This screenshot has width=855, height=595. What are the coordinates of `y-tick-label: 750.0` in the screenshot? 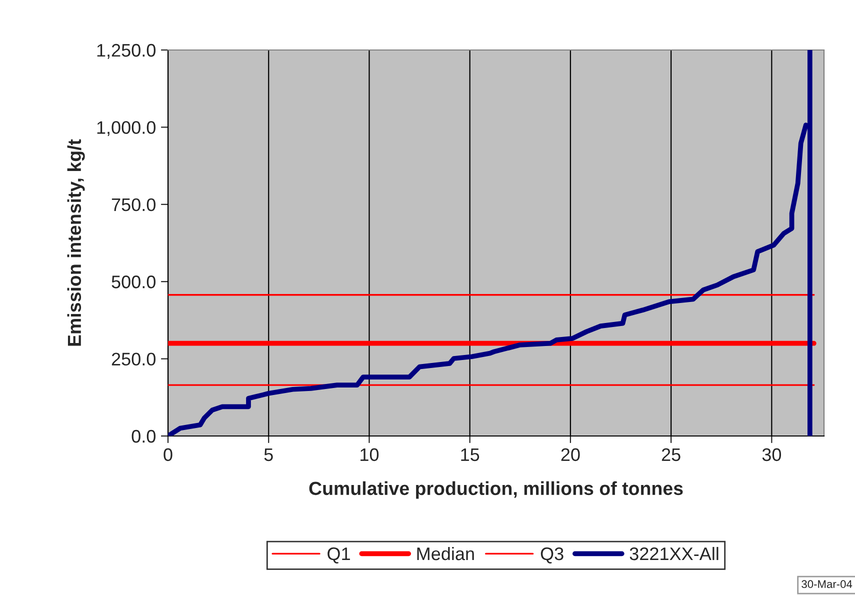 It's located at (134, 205).